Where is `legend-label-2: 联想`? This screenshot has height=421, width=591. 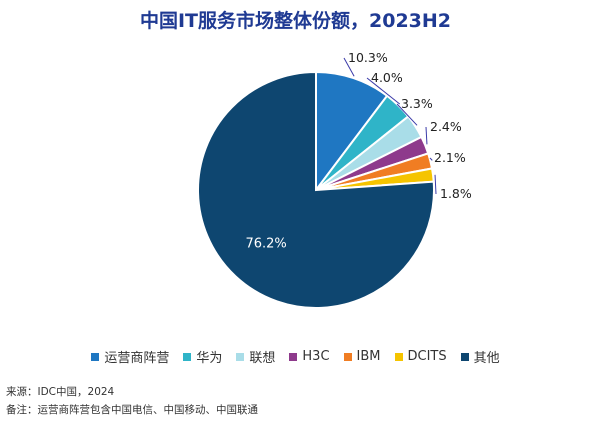 legend-label-2: 联想 is located at coordinates (262, 358).